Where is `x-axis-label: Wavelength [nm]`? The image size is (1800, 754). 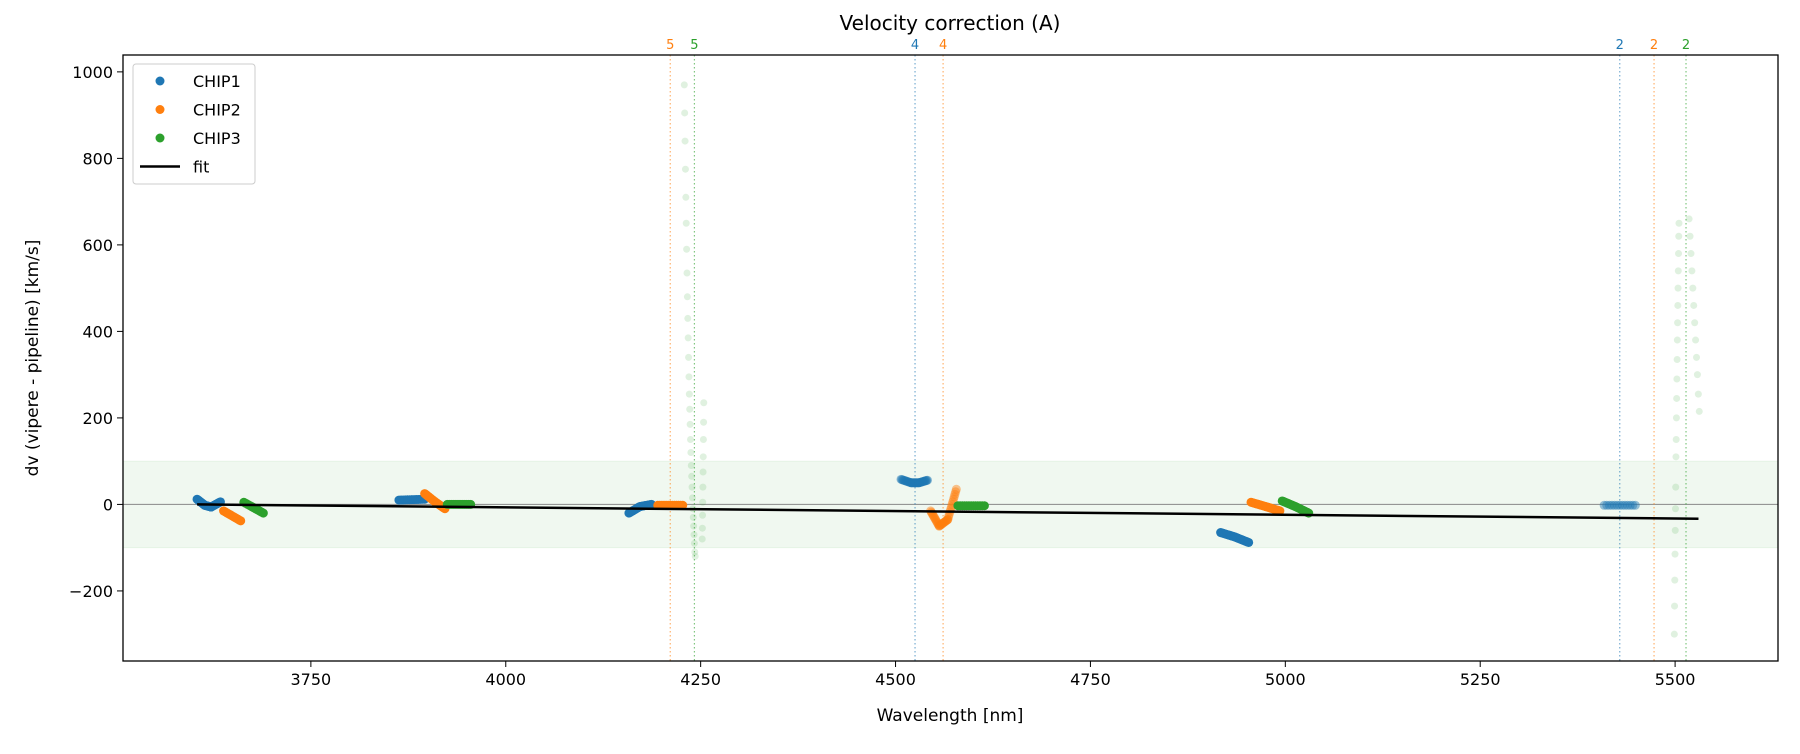 x-axis-label: Wavelength [nm] is located at coordinates (950, 716).